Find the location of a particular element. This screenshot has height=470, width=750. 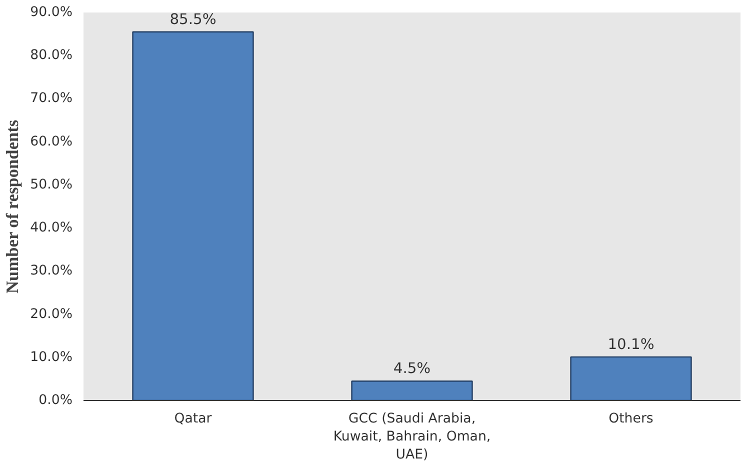

x-tick-label: GCC (Saudi Arabia, Kuwait, Bahrain, Oman, UAE) is located at coordinates (412, 437).